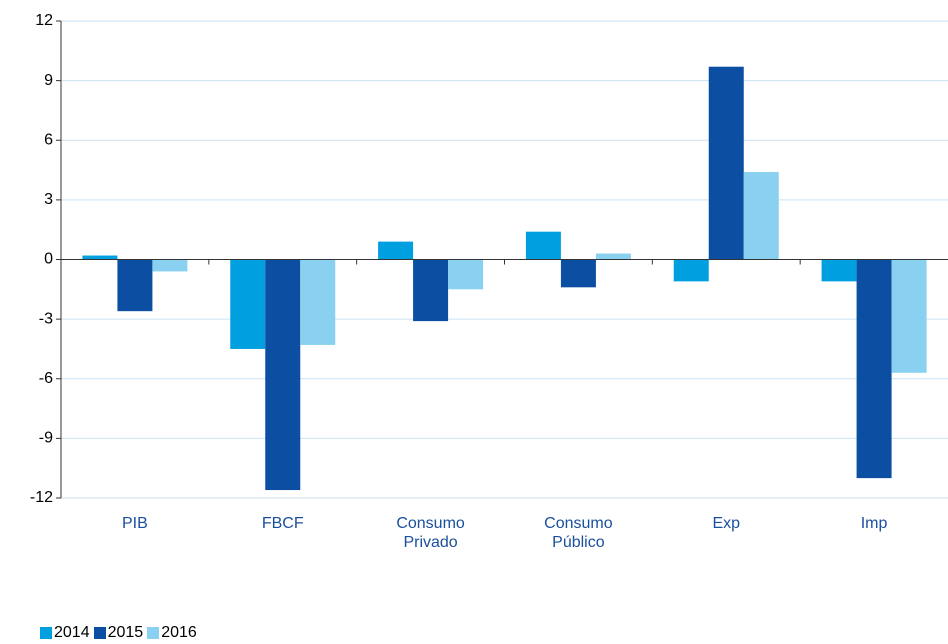 The width and height of the screenshot is (948, 644). What do you see at coordinates (46, 318) in the screenshot?
I see `y-tick-label: -3` at bounding box center [46, 318].